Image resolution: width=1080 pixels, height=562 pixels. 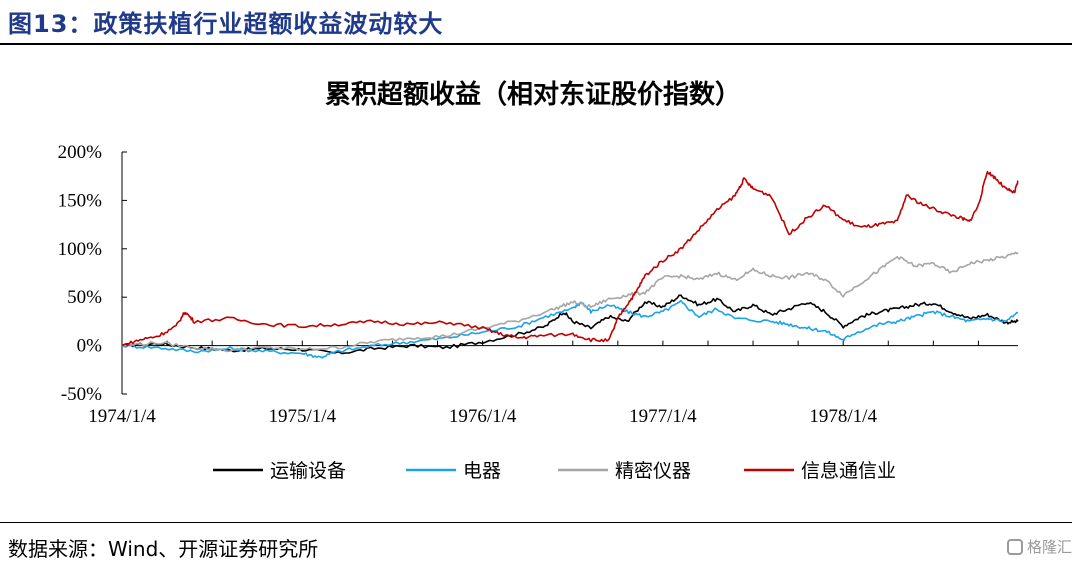 What do you see at coordinates (303, 416) in the screenshot?
I see `x-tick-label: 1975/1/4` at bounding box center [303, 416].